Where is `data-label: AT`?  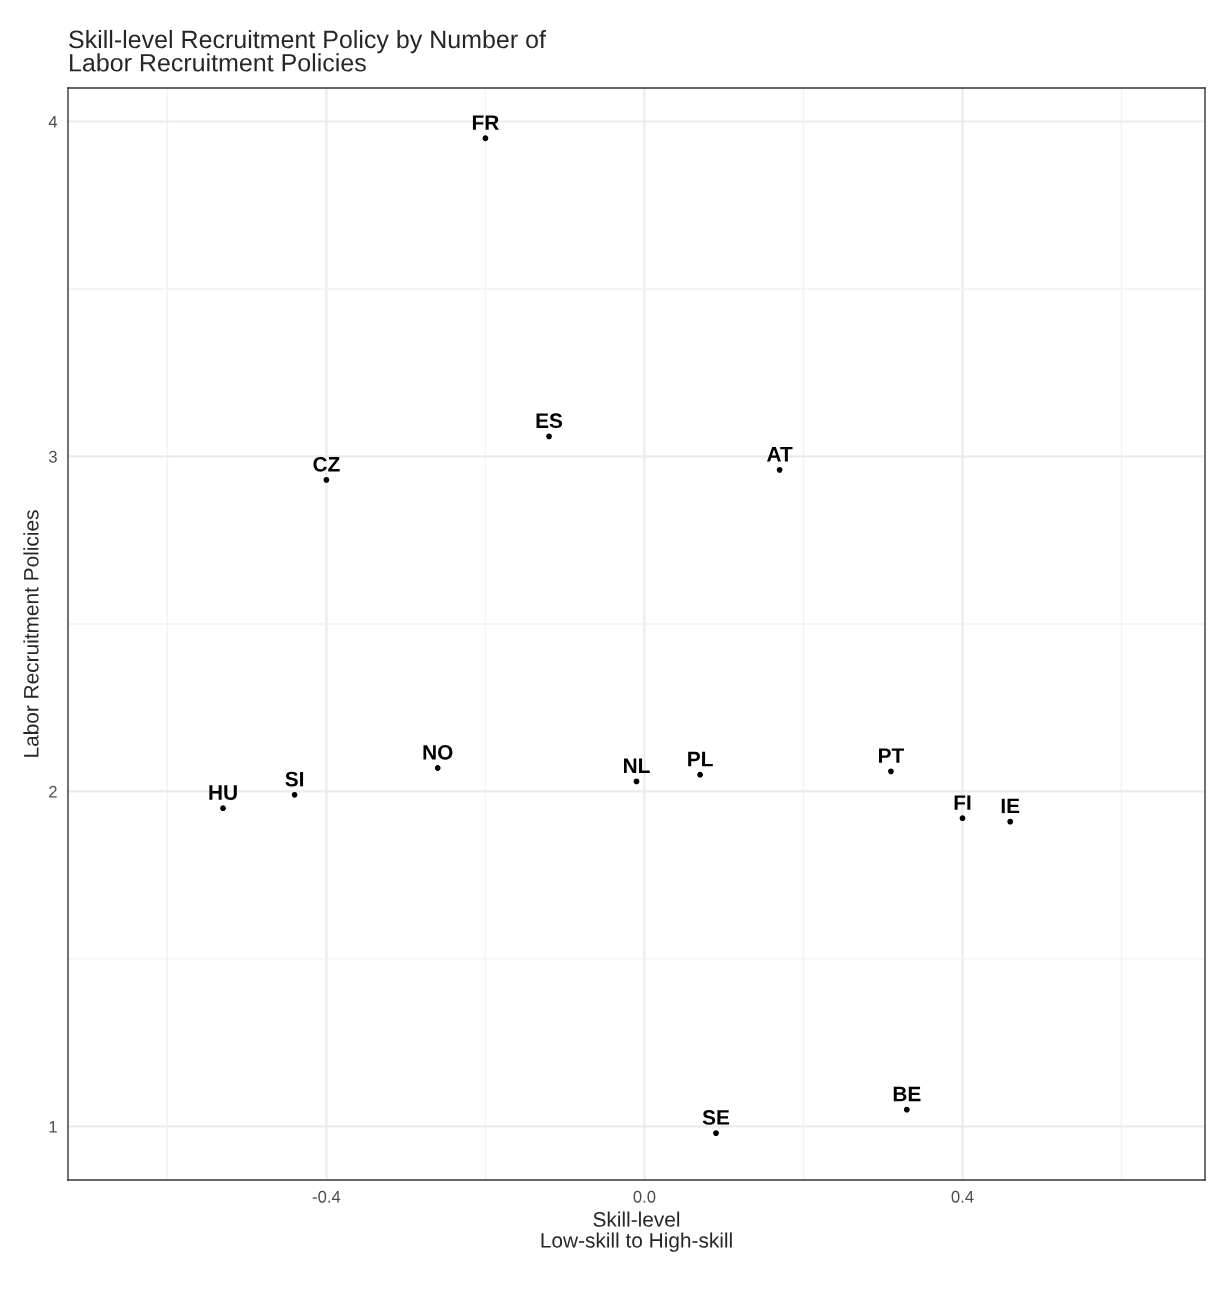
data-label: AT is located at coordinates (780, 454).